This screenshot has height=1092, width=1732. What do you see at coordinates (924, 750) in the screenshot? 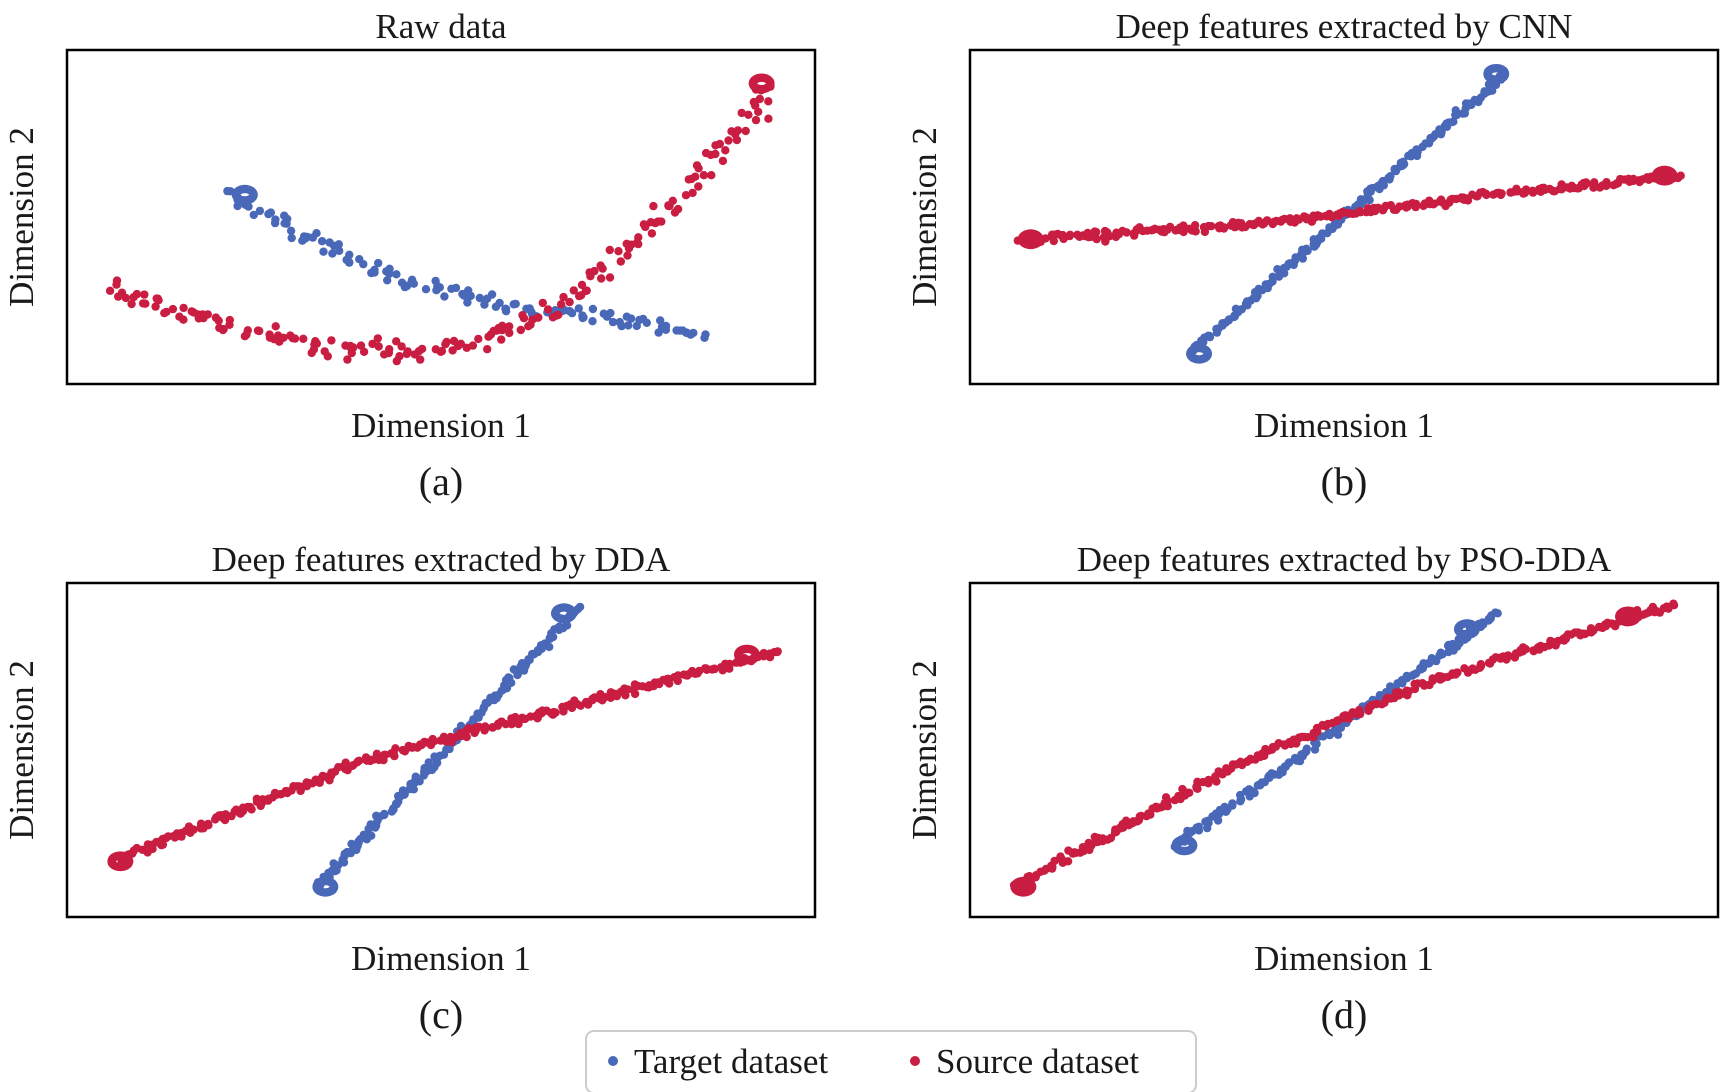
I see `panel-d-ylabel: Dimension 2` at bounding box center [924, 750].